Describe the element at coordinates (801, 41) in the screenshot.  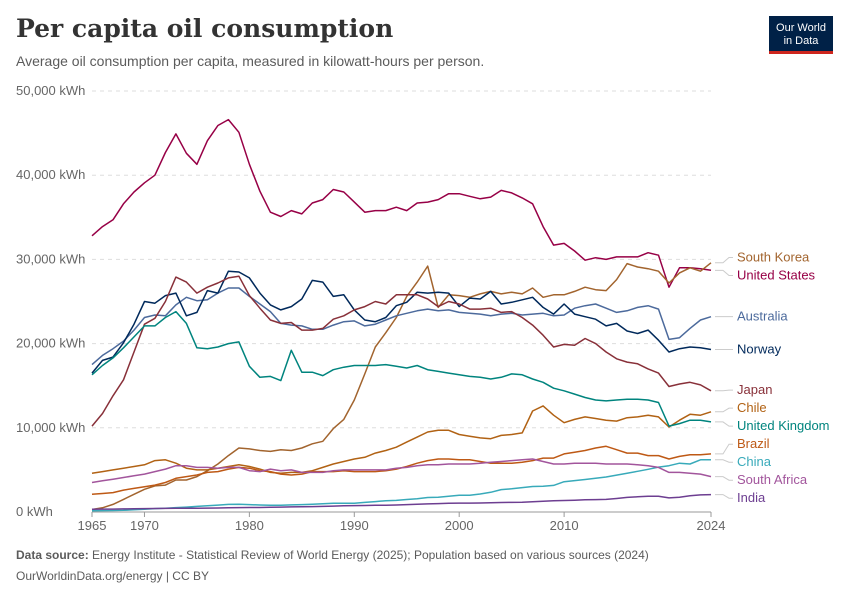
I see `logo-line-2: in Data` at that location.